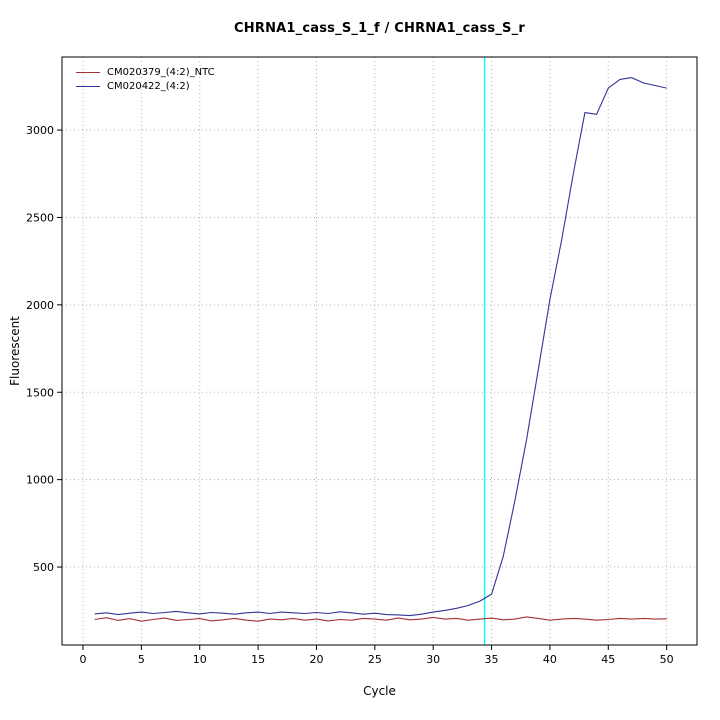 This screenshot has width=720, height=720. What do you see at coordinates (258, 659) in the screenshot?
I see `x-tick-label: 15` at bounding box center [258, 659].